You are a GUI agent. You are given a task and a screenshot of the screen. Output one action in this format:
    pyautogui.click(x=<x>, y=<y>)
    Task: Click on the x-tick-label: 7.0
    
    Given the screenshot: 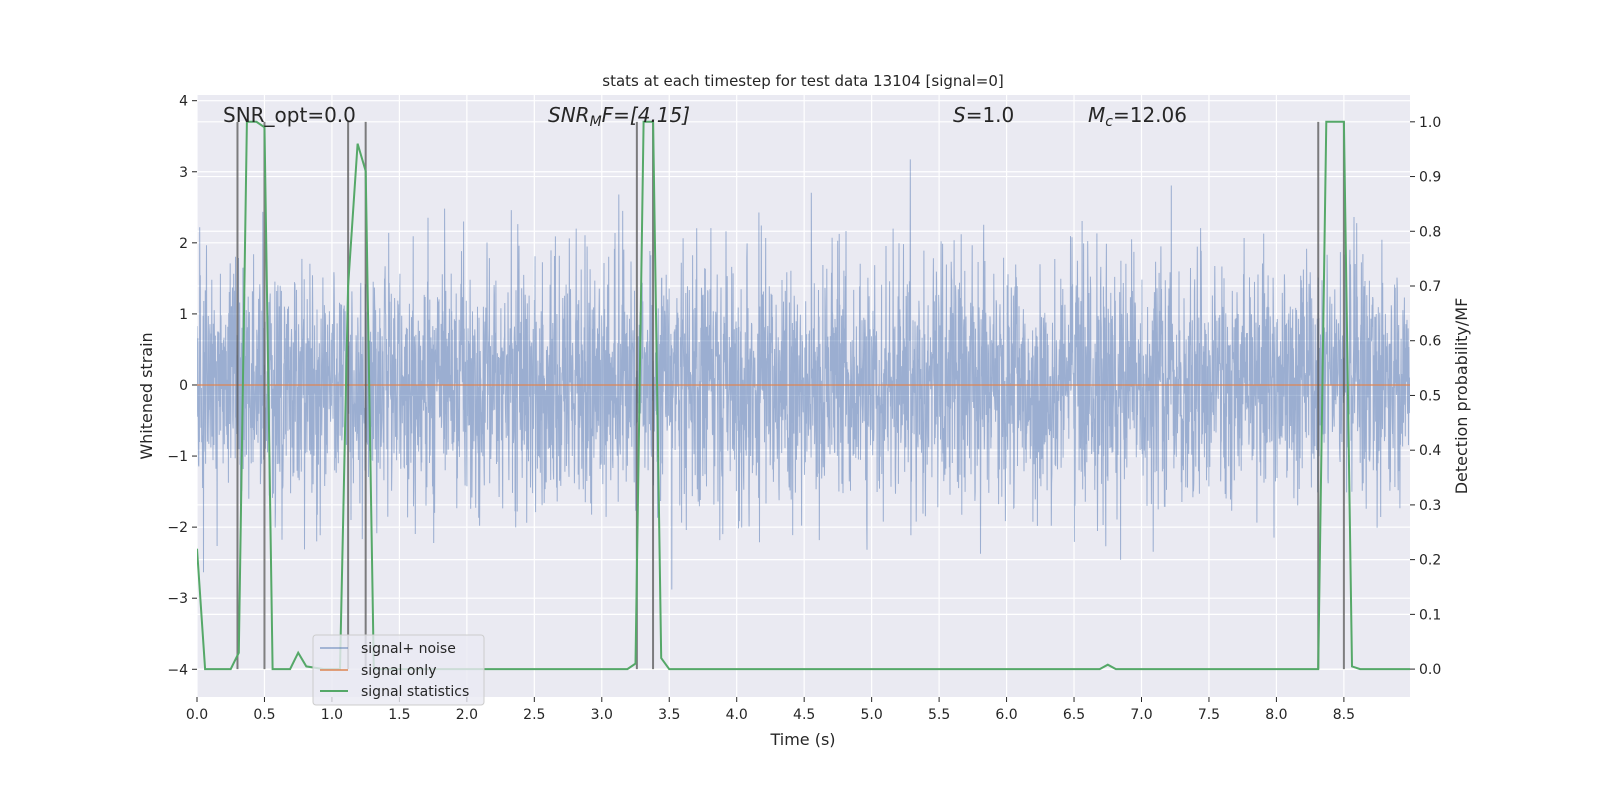 What is the action you would take?
    pyautogui.click(x=1141, y=715)
    